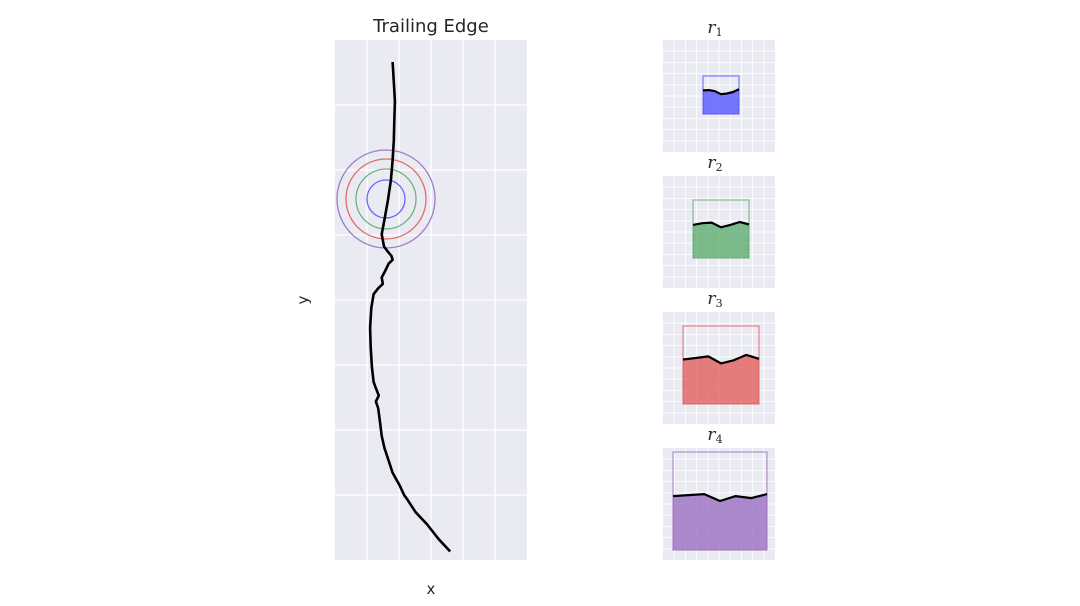 The image size is (1080, 606). Describe the element at coordinates (431, 589) in the screenshot. I see `x-axis-label: x` at that location.